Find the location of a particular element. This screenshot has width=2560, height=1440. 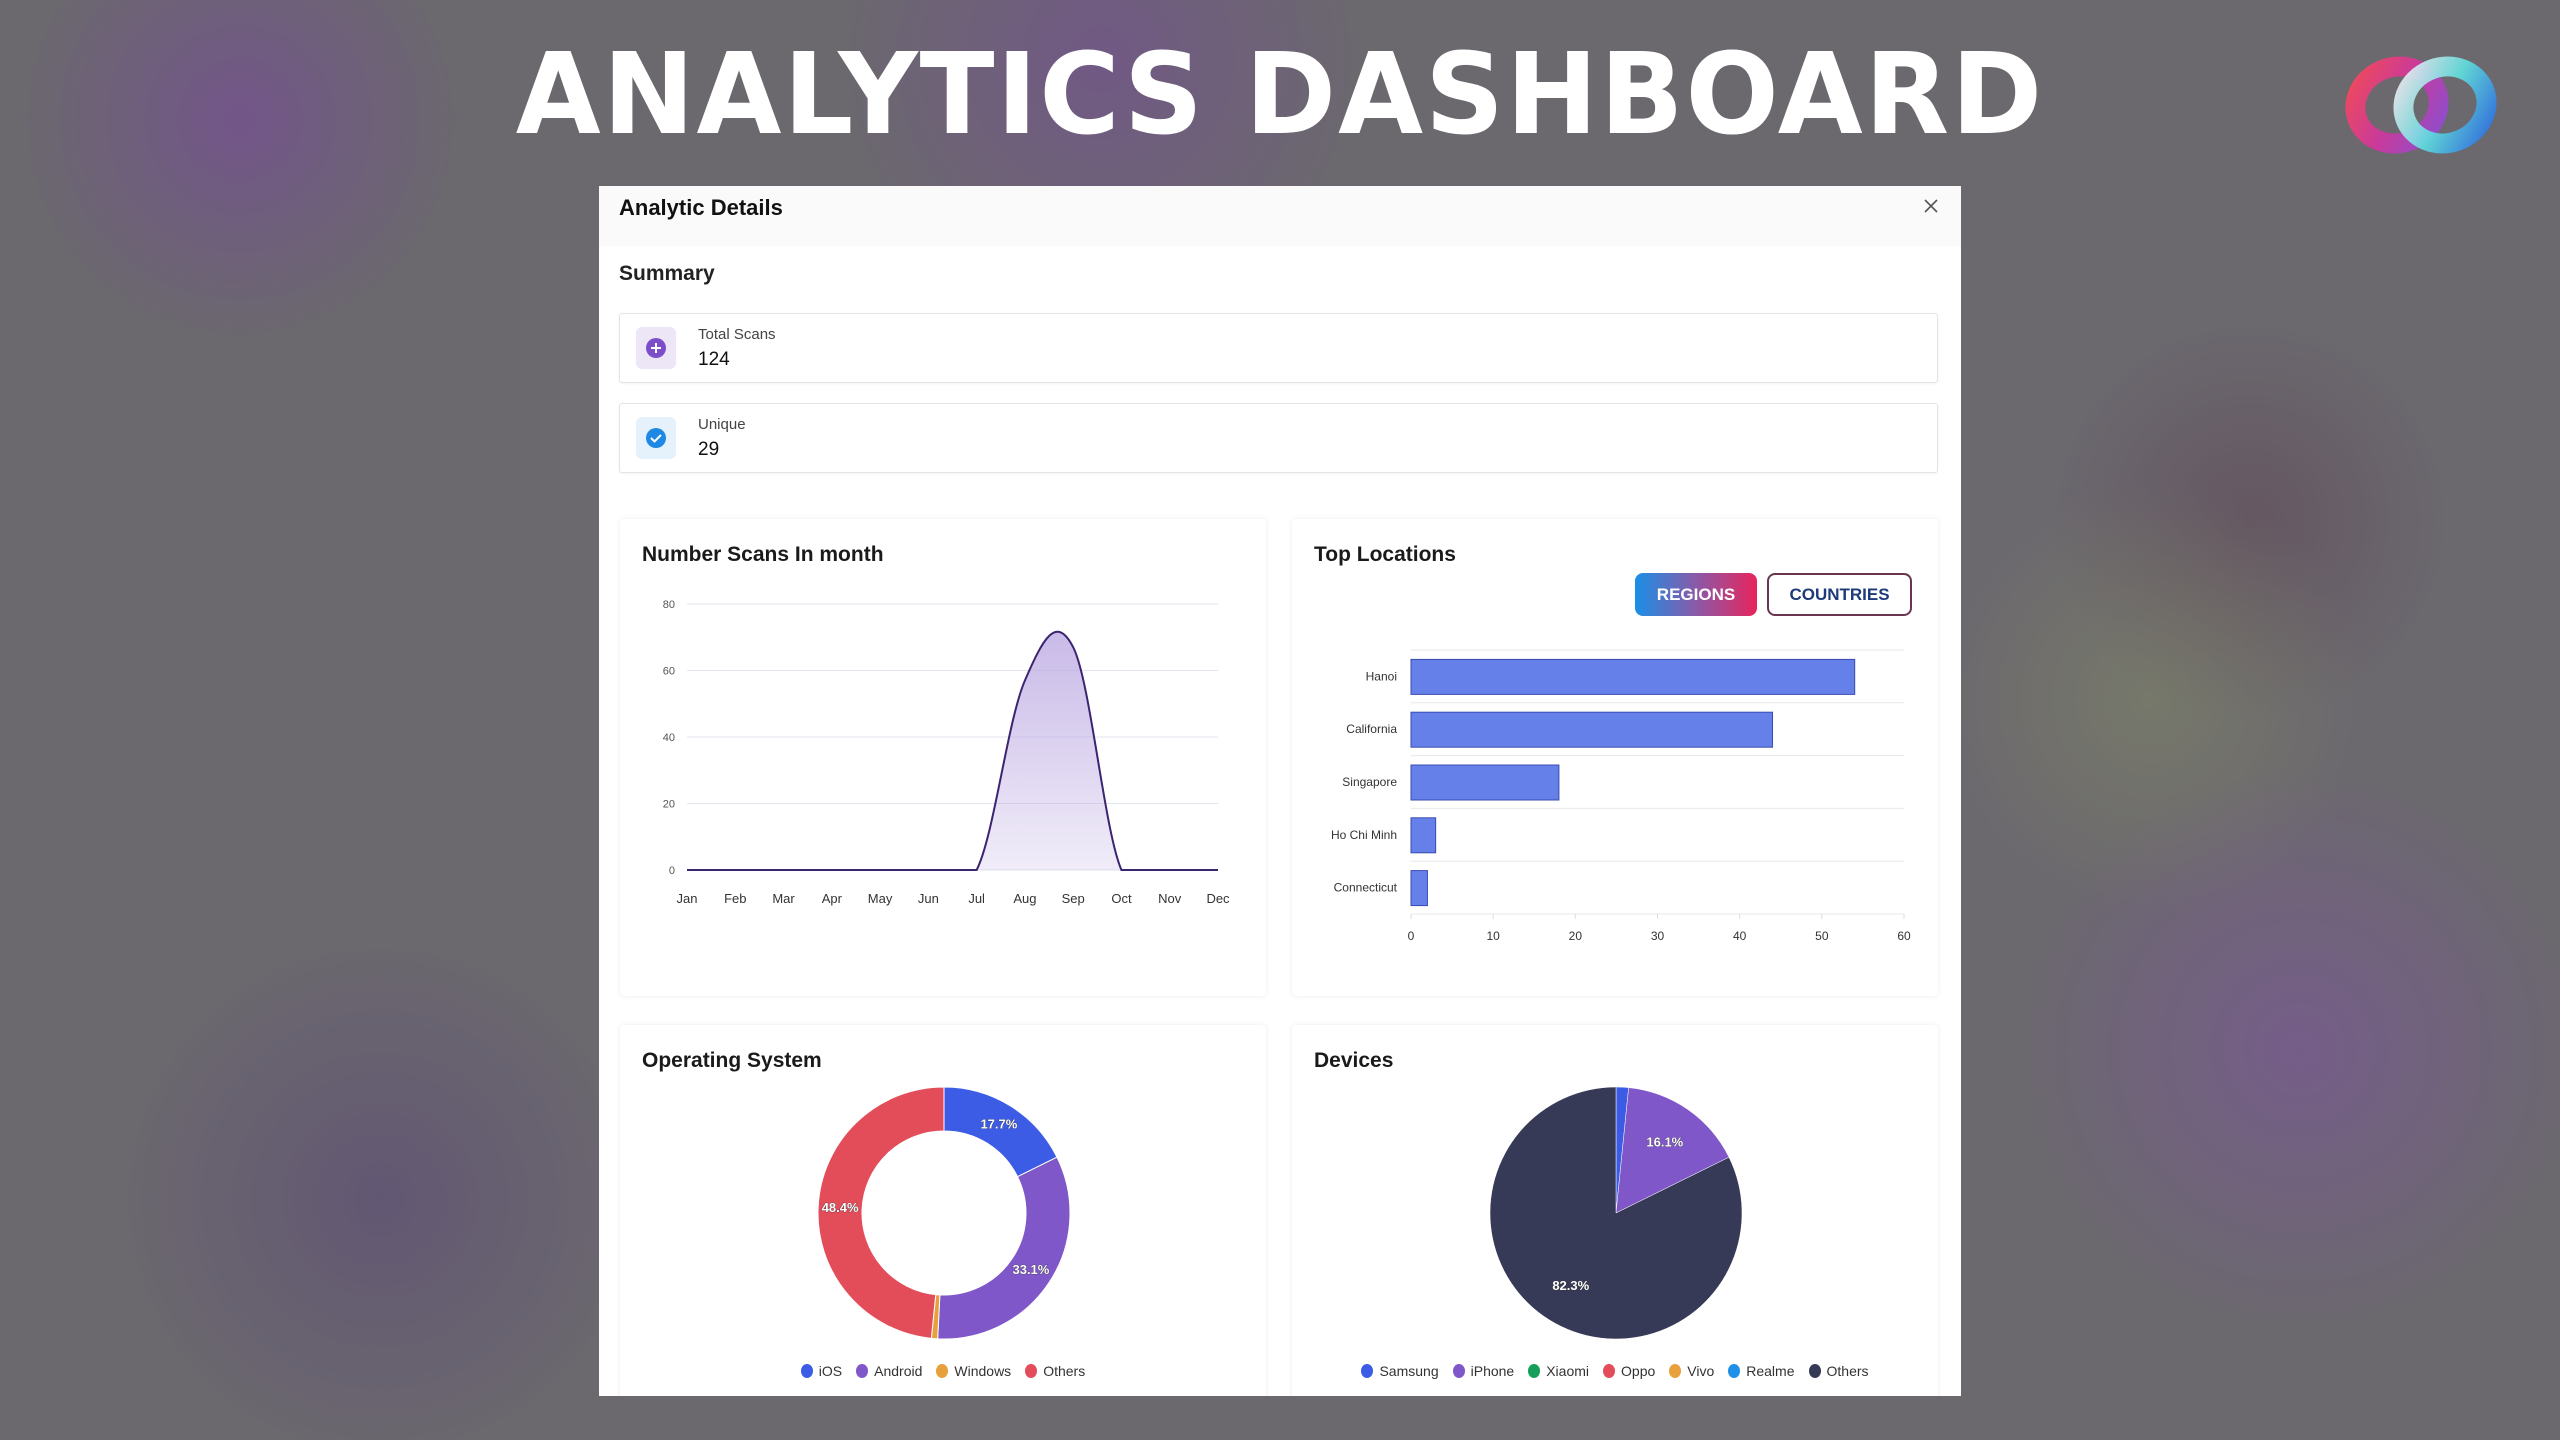

x-tick-label: May is located at coordinates (880, 898).